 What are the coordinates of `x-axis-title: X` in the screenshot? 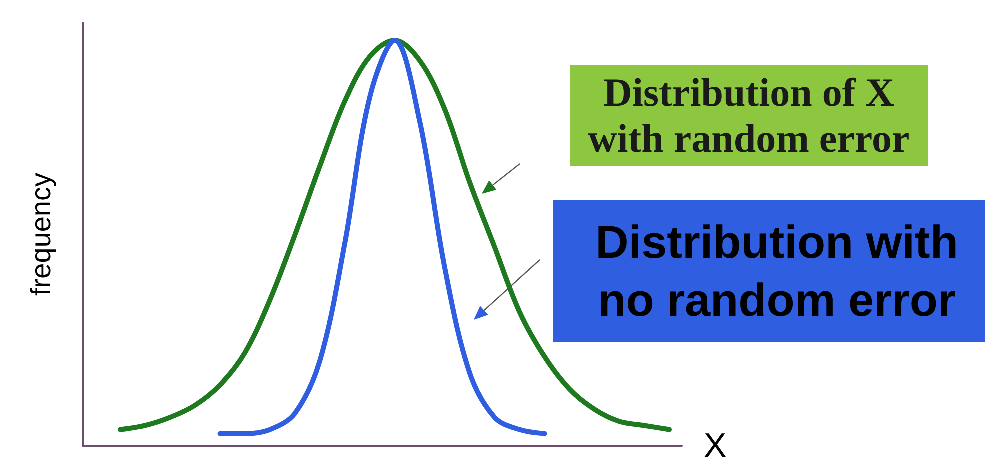 It's located at (715, 446).